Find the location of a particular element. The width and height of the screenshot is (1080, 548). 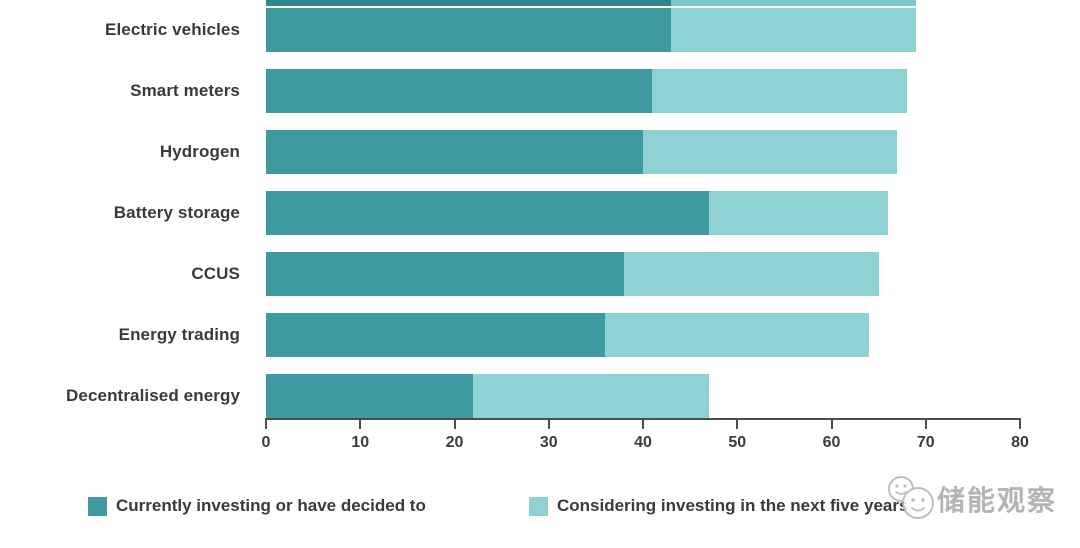

category-label: Energy trading is located at coordinates (179, 334).